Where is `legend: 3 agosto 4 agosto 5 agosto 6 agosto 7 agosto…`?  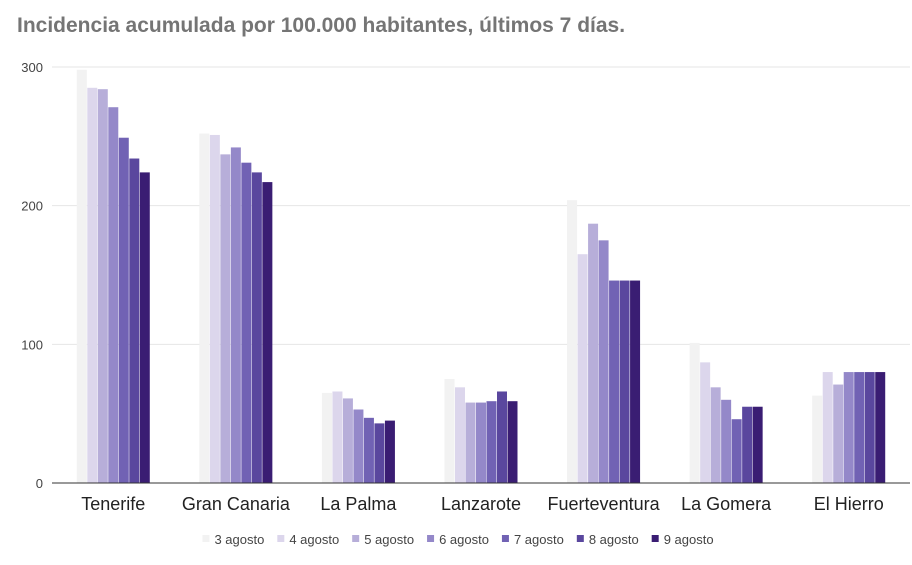 legend: 3 agosto 4 agosto 5 agosto 6 agosto 7 agosto… is located at coordinates (458, 539).